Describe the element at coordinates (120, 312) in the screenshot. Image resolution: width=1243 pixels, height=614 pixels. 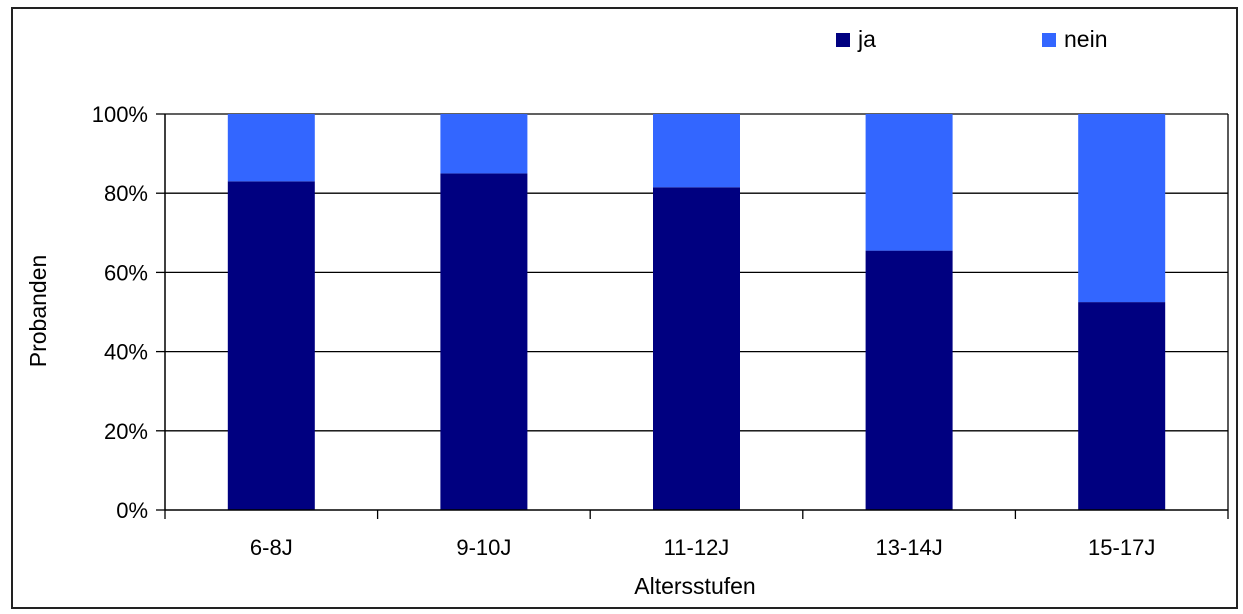
I see `y-tick-labels: 0% 20% 40% 60% 80% 100%` at that location.